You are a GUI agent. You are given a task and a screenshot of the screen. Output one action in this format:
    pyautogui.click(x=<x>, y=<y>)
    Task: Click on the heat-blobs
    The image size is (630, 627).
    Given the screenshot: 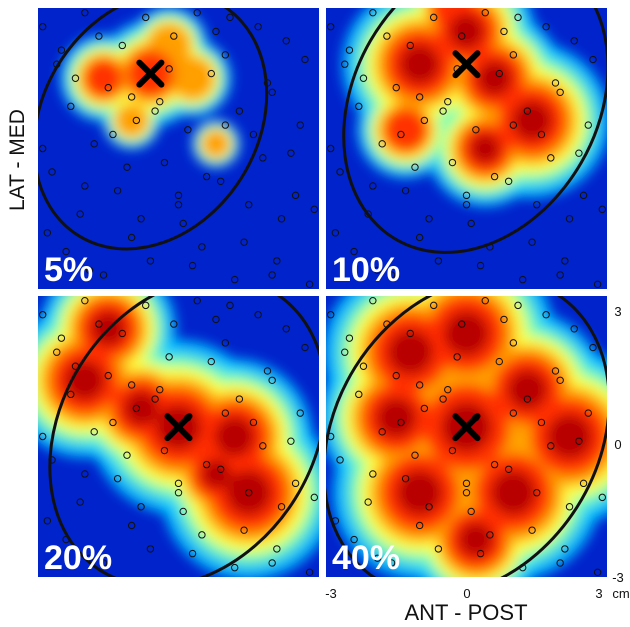 What is the action you would take?
    pyautogui.click(x=150, y=88)
    